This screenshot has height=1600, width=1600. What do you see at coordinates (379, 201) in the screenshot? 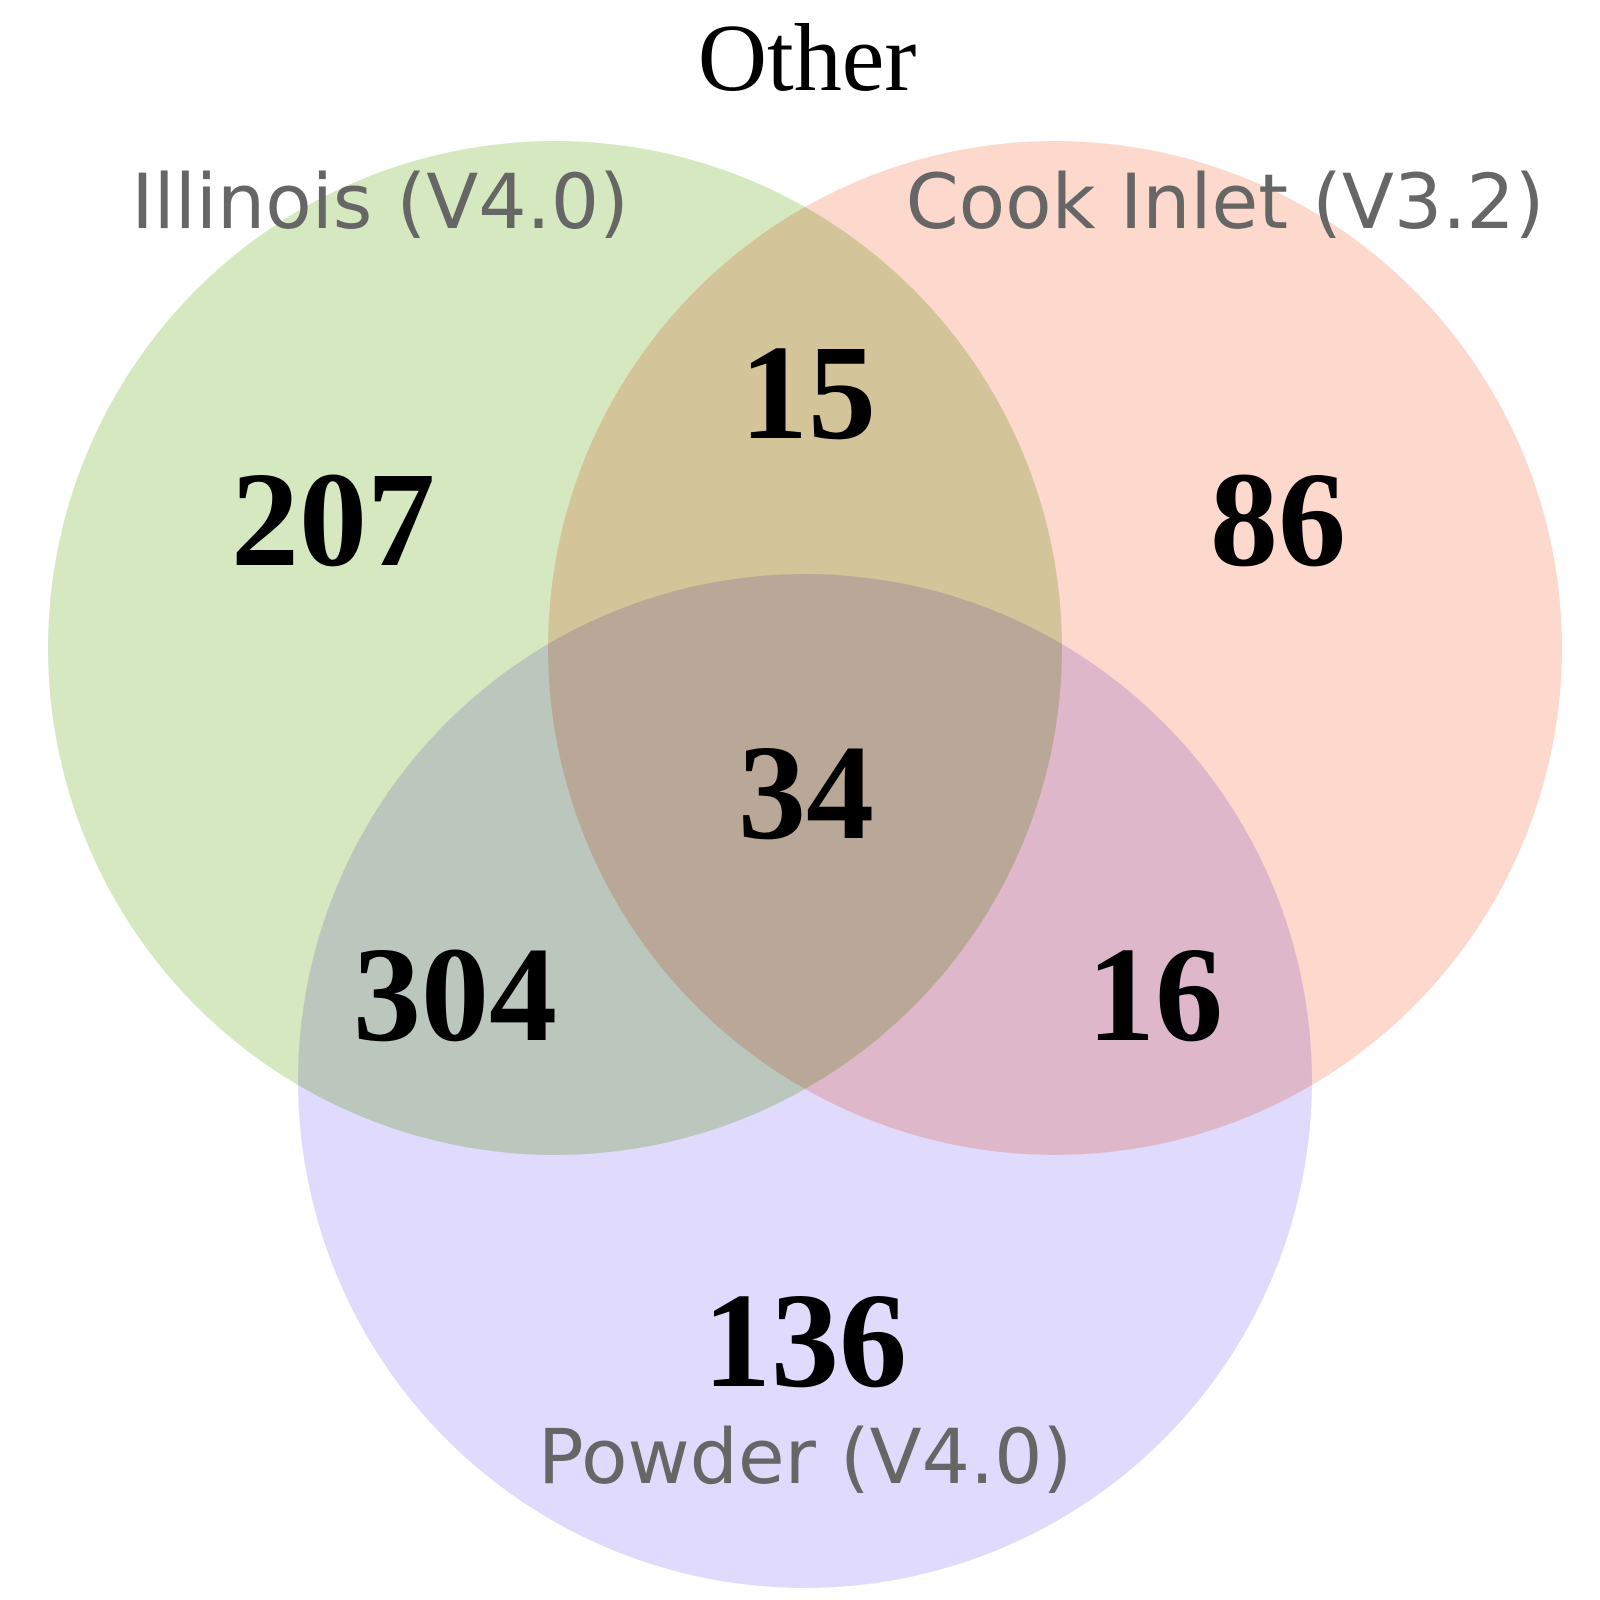
I see `set-label-illinois: Illinois (V4.0)` at bounding box center [379, 201].